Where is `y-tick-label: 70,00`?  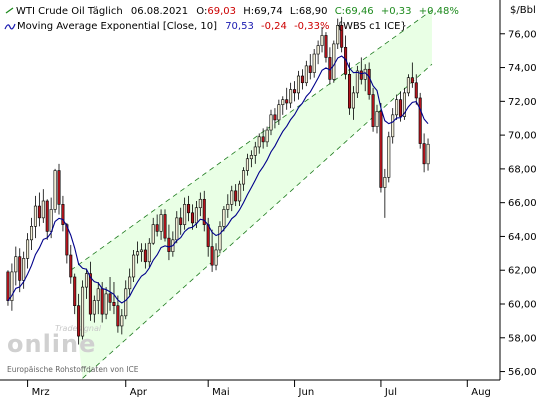 y-tick-label: 70,00 is located at coordinates (522, 136).